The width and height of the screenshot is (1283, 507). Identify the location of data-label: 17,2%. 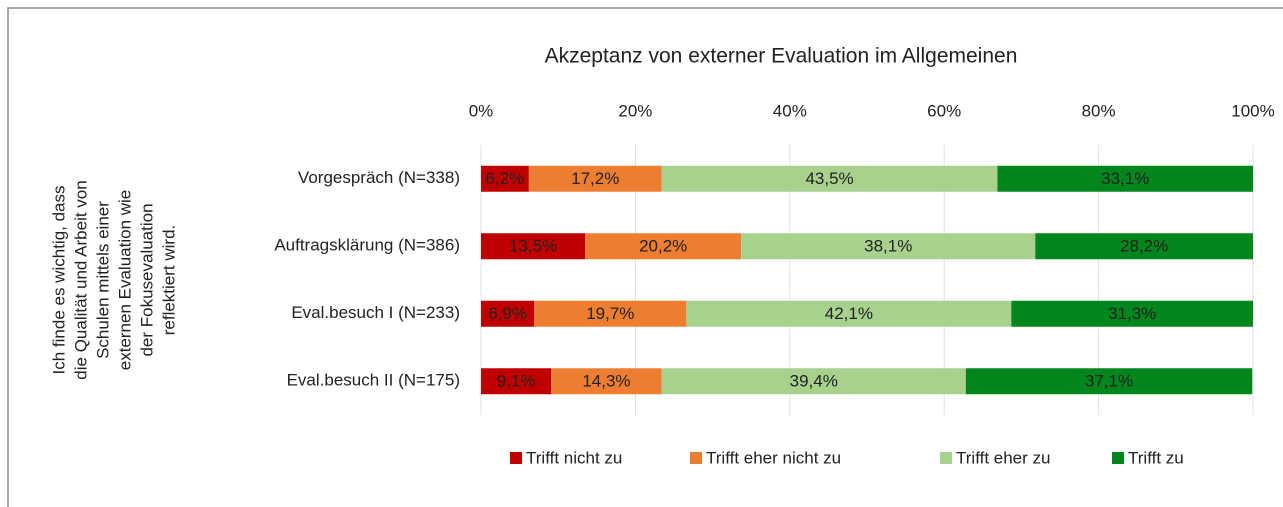
(595, 178).